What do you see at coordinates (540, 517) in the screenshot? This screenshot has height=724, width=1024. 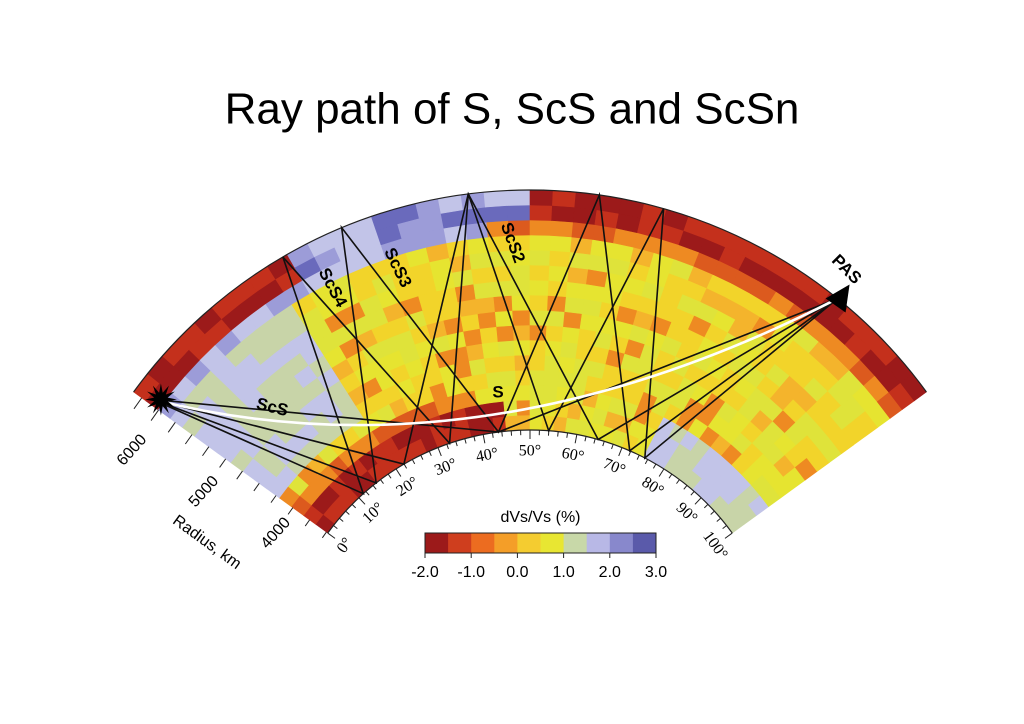 I see `colorbar-label: dVs/Vs (%)` at bounding box center [540, 517].